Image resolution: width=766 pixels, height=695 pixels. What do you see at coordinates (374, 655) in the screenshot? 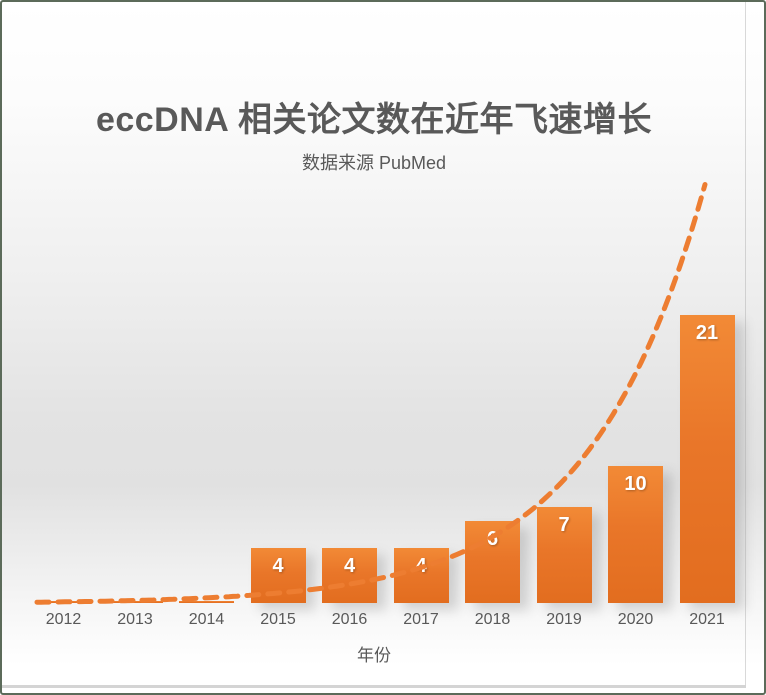
I see `x-axis-title: 年份` at bounding box center [374, 655].